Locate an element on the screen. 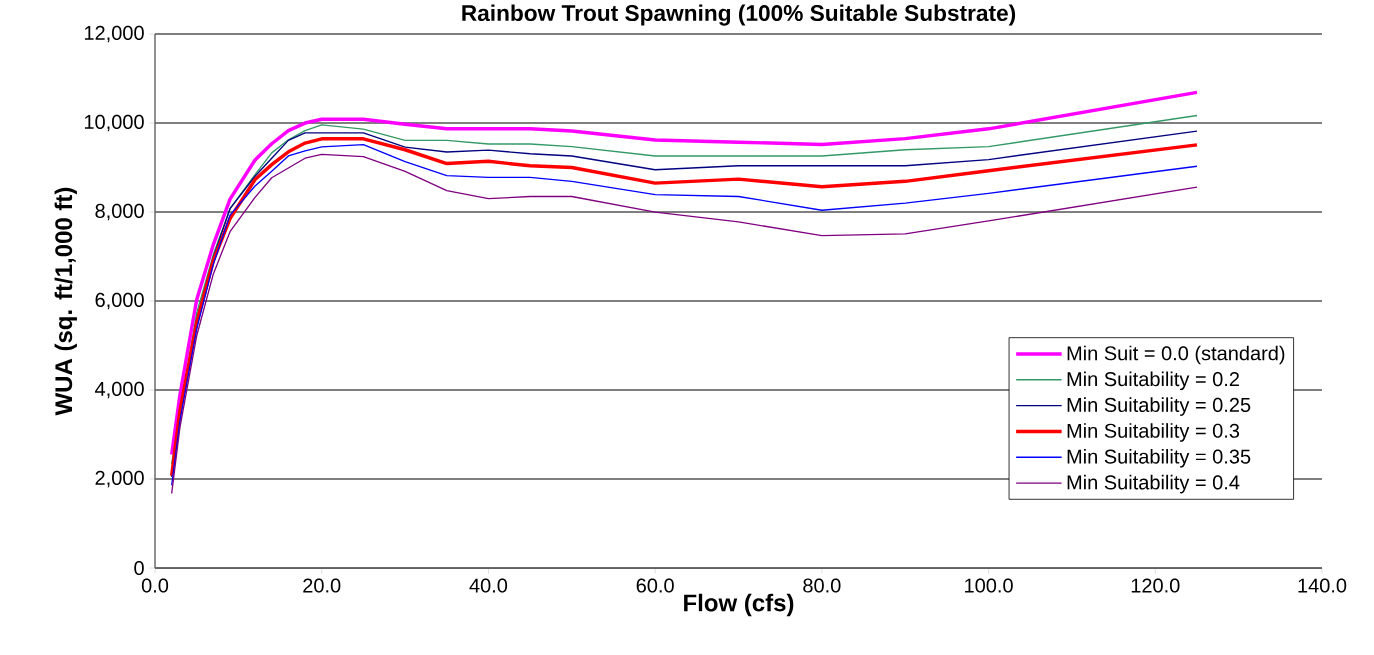 The height and width of the screenshot is (655, 1374). y-tick-label: 4,000 is located at coordinates (119, 390).